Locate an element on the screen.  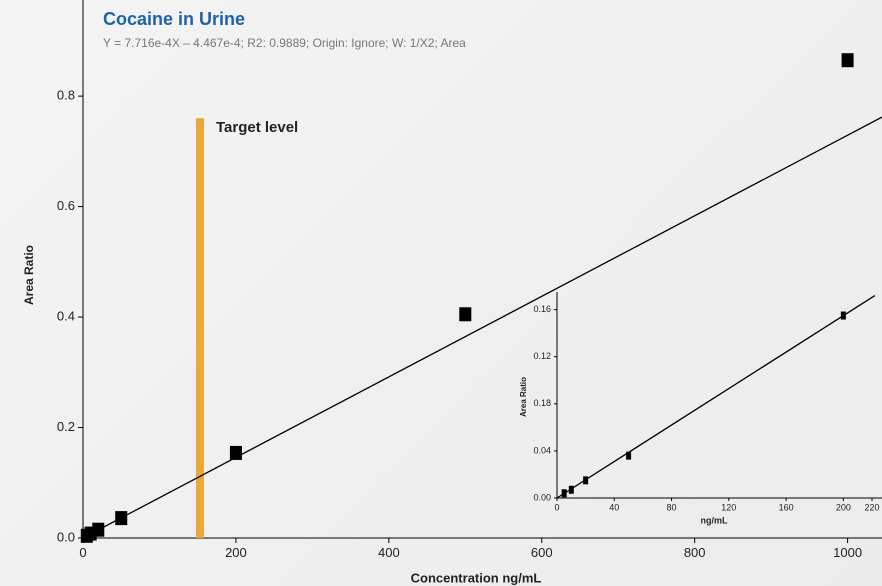
y-tick-label: 0.8 is located at coordinates (66, 95).